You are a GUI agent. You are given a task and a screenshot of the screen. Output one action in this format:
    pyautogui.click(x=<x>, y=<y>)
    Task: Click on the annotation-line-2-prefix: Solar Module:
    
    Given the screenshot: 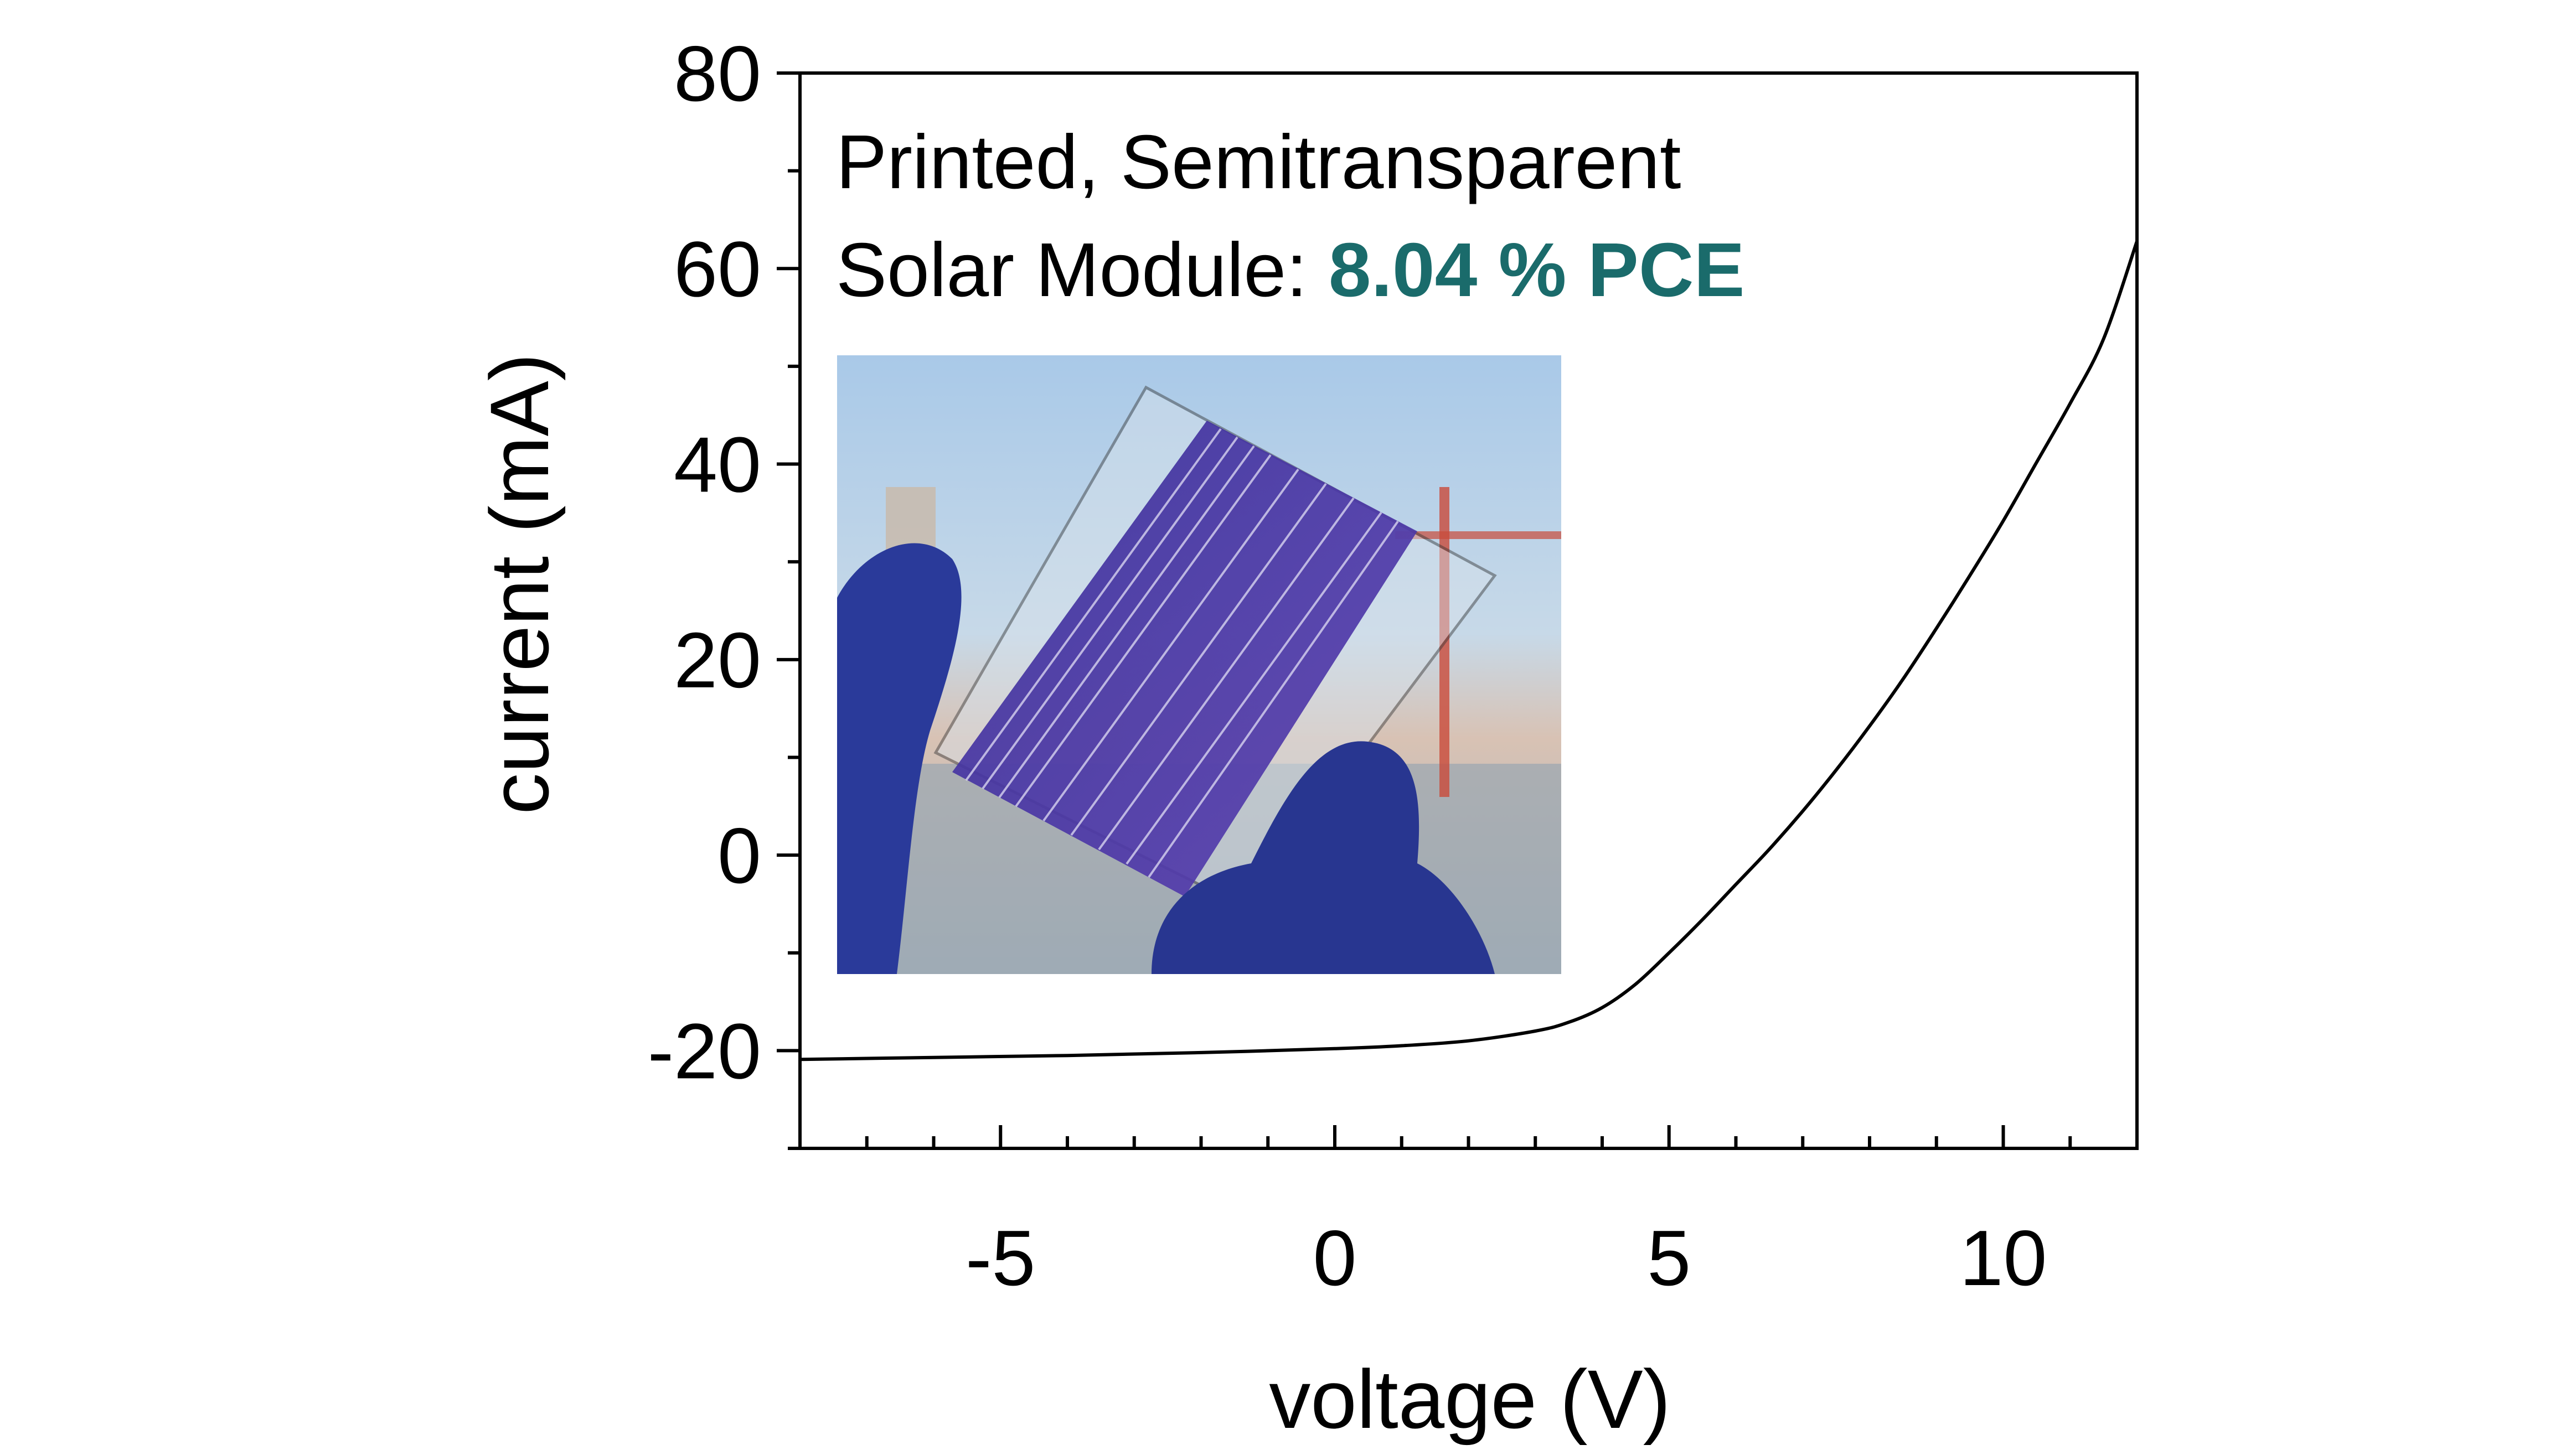 What is the action you would take?
    pyautogui.click(x=1082, y=270)
    